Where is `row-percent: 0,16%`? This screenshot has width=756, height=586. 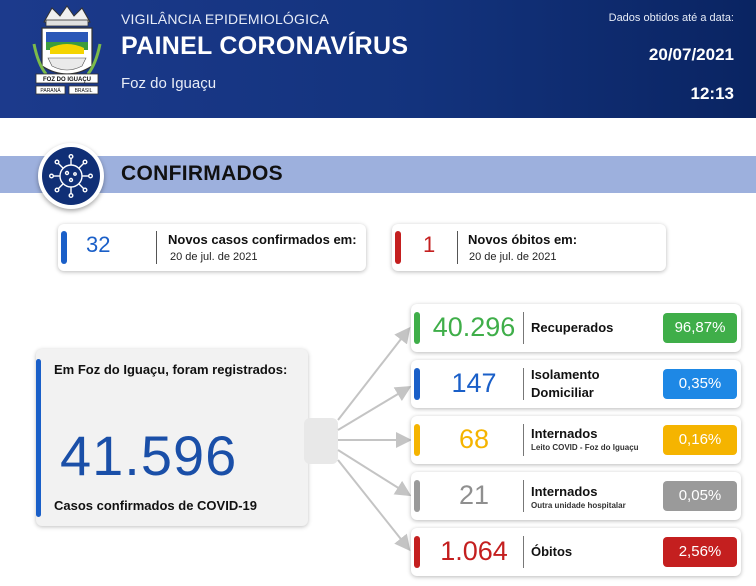
row-percent: 0,16% is located at coordinates (700, 440).